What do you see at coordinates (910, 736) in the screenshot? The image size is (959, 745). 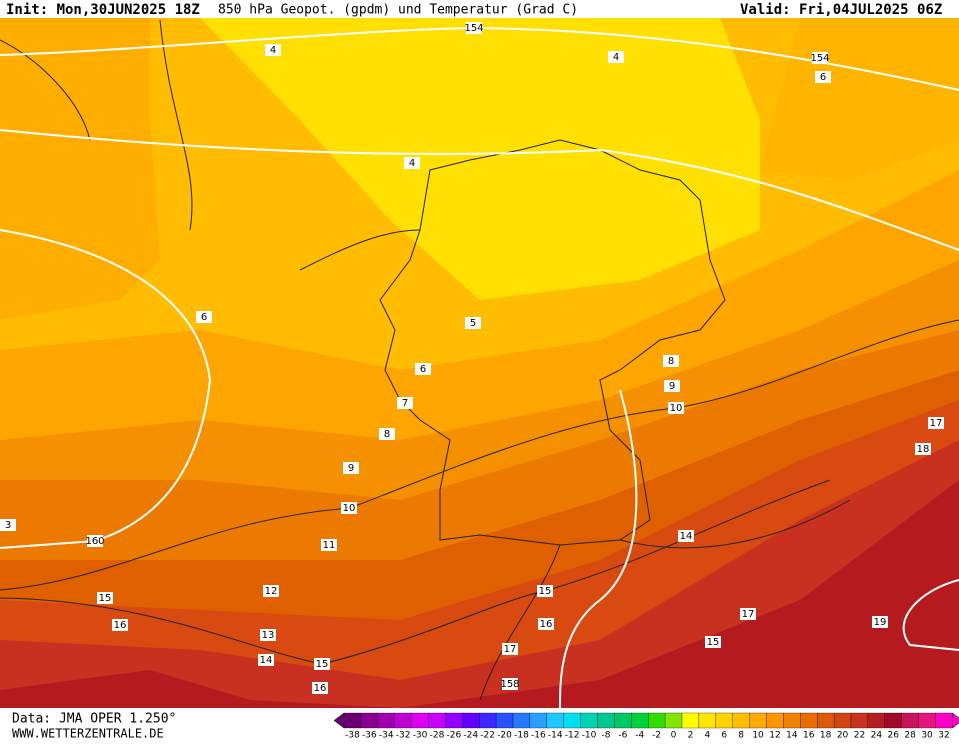 I see `scale-label: 28` at bounding box center [910, 736].